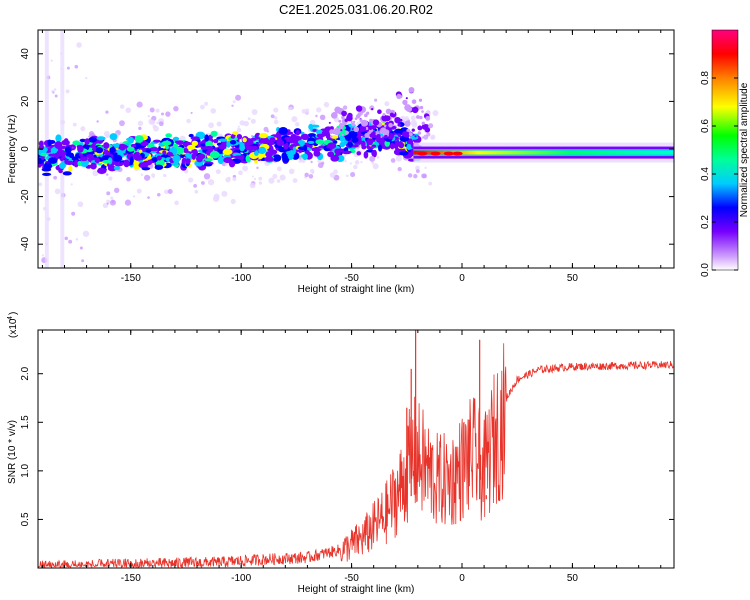  What do you see at coordinates (705, 126) in the screenshot?
I see `colorbar-tick-label: 0.6` at bounding box center [705, 126].